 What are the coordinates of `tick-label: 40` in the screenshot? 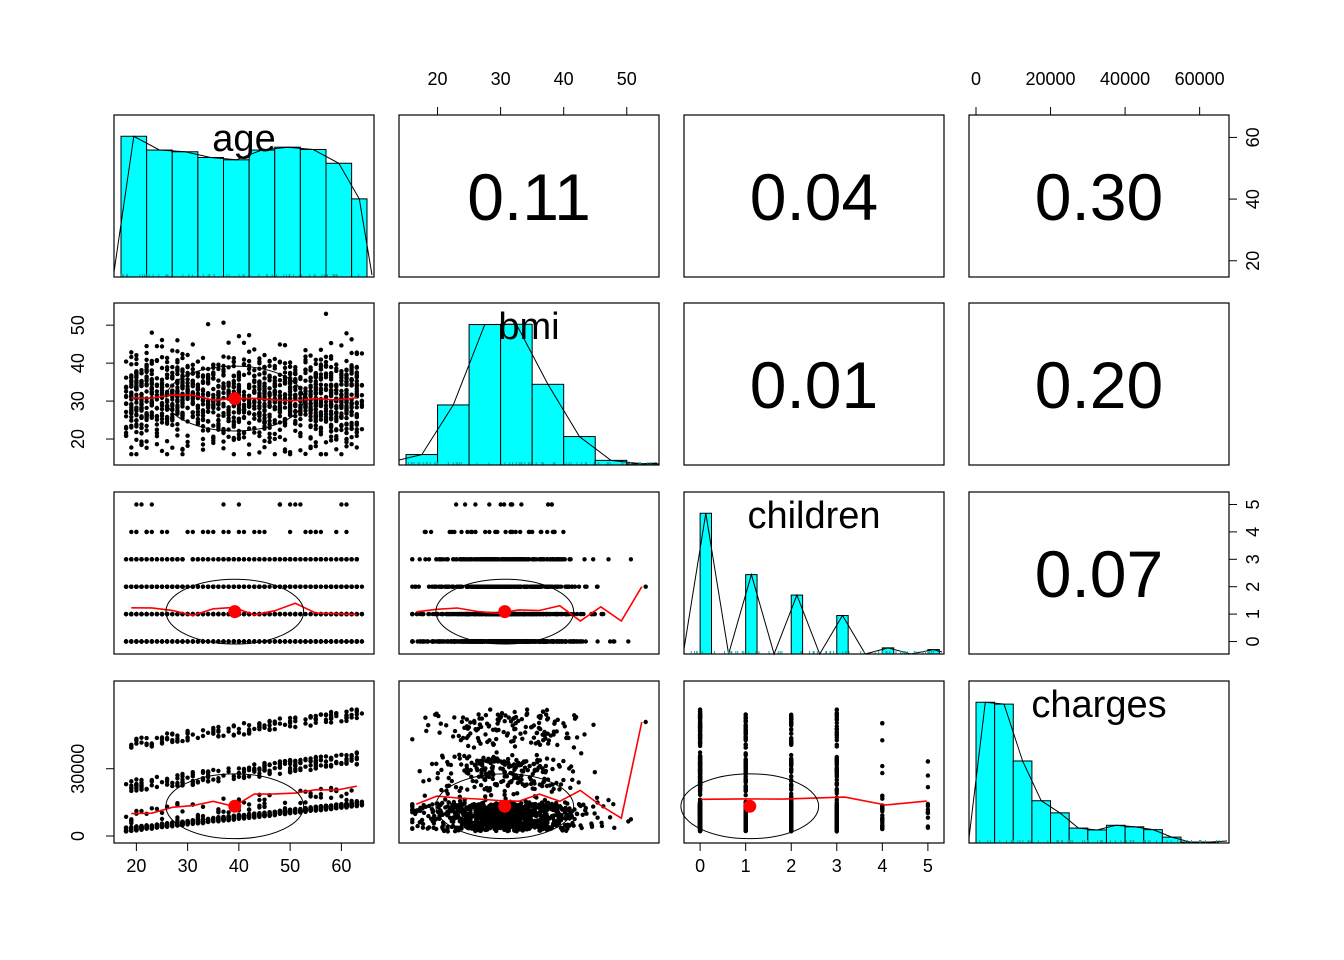 It's located at (564, 79).